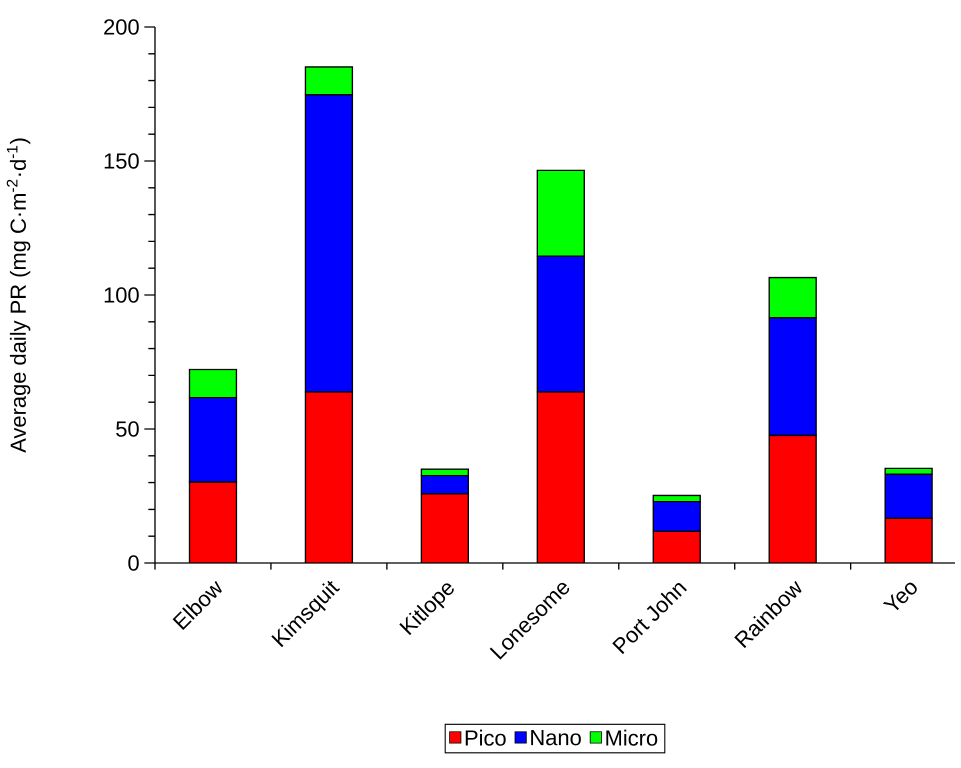 This screenshot has height=768, width=961. Describe the element at coordinates (18, 295) in the screenshot. I see `y-axis-title: Average daily PR (mg C·m$^{-2}$·d$^{-1}$)` at that location.